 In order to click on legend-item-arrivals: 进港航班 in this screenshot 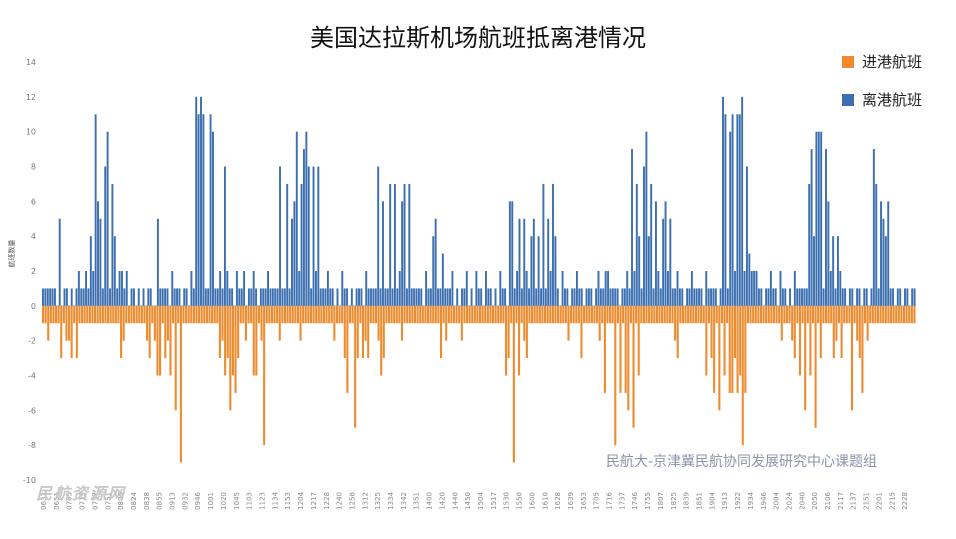, I will do `click(882, 61)`.